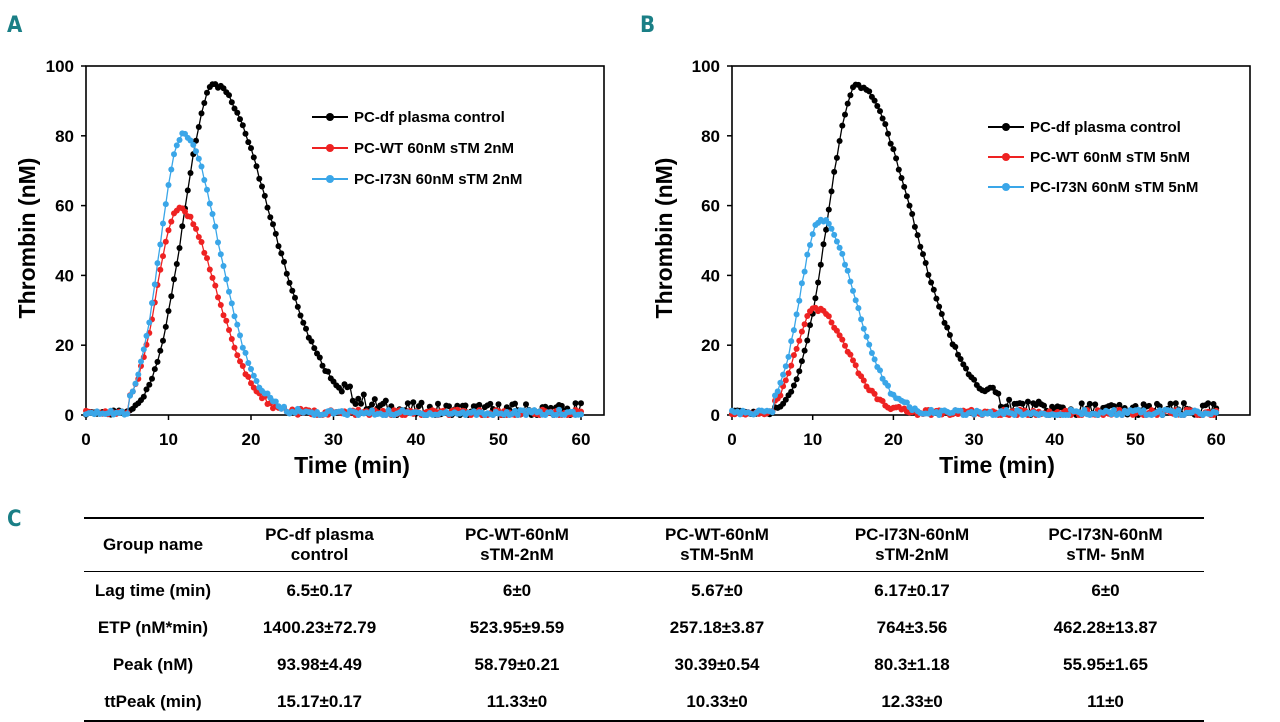  I want to click on x-tick-label: 0, so click(731, 439).